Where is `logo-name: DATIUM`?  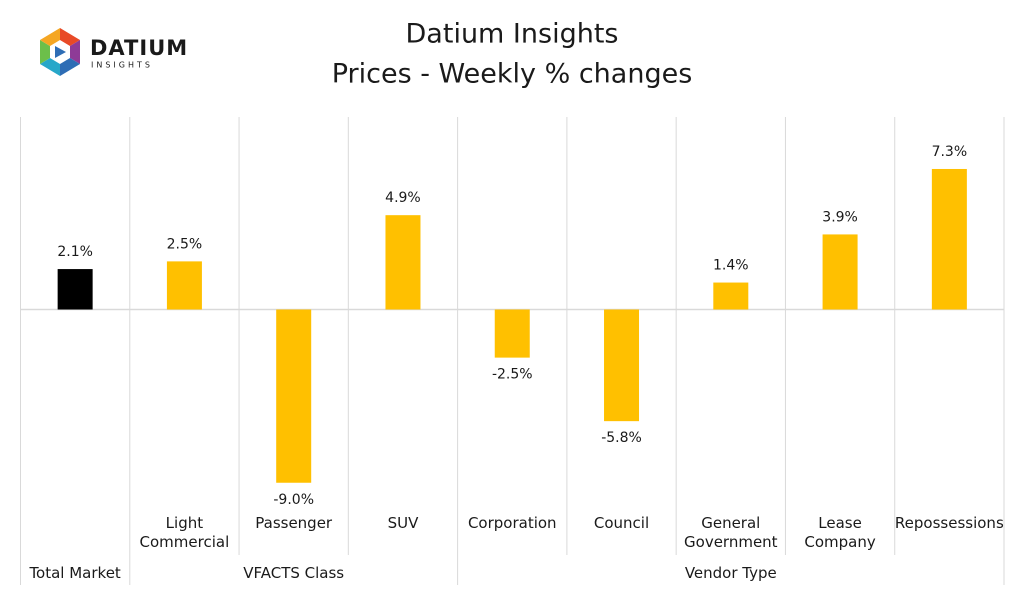
logo-name: DATIUM is located at coordinates (139, 48).